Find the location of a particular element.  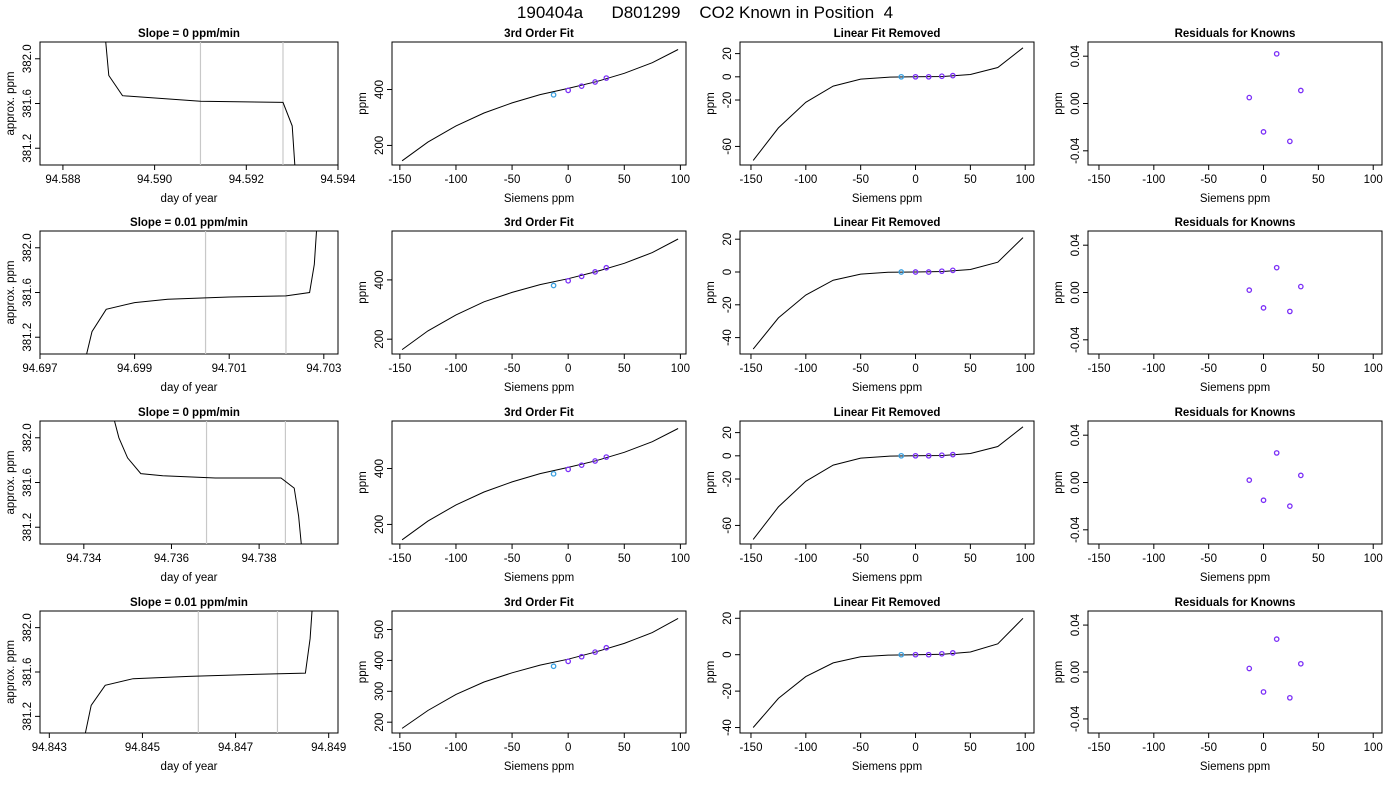

x-tick-label: 94.849 is located at coordinates (328, 748).